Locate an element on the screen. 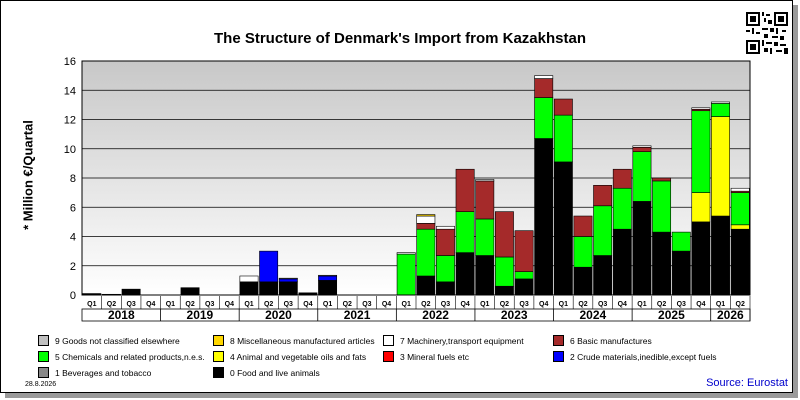 Image resolution: width=800 pixels, height=400 pixels. y-tick-label: 0 is located at coordinates (73, 296).